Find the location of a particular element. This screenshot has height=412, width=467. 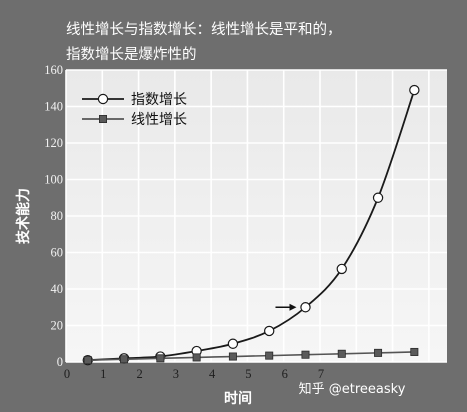

y-tick-label: 0 is located at coordinates (60, 362).